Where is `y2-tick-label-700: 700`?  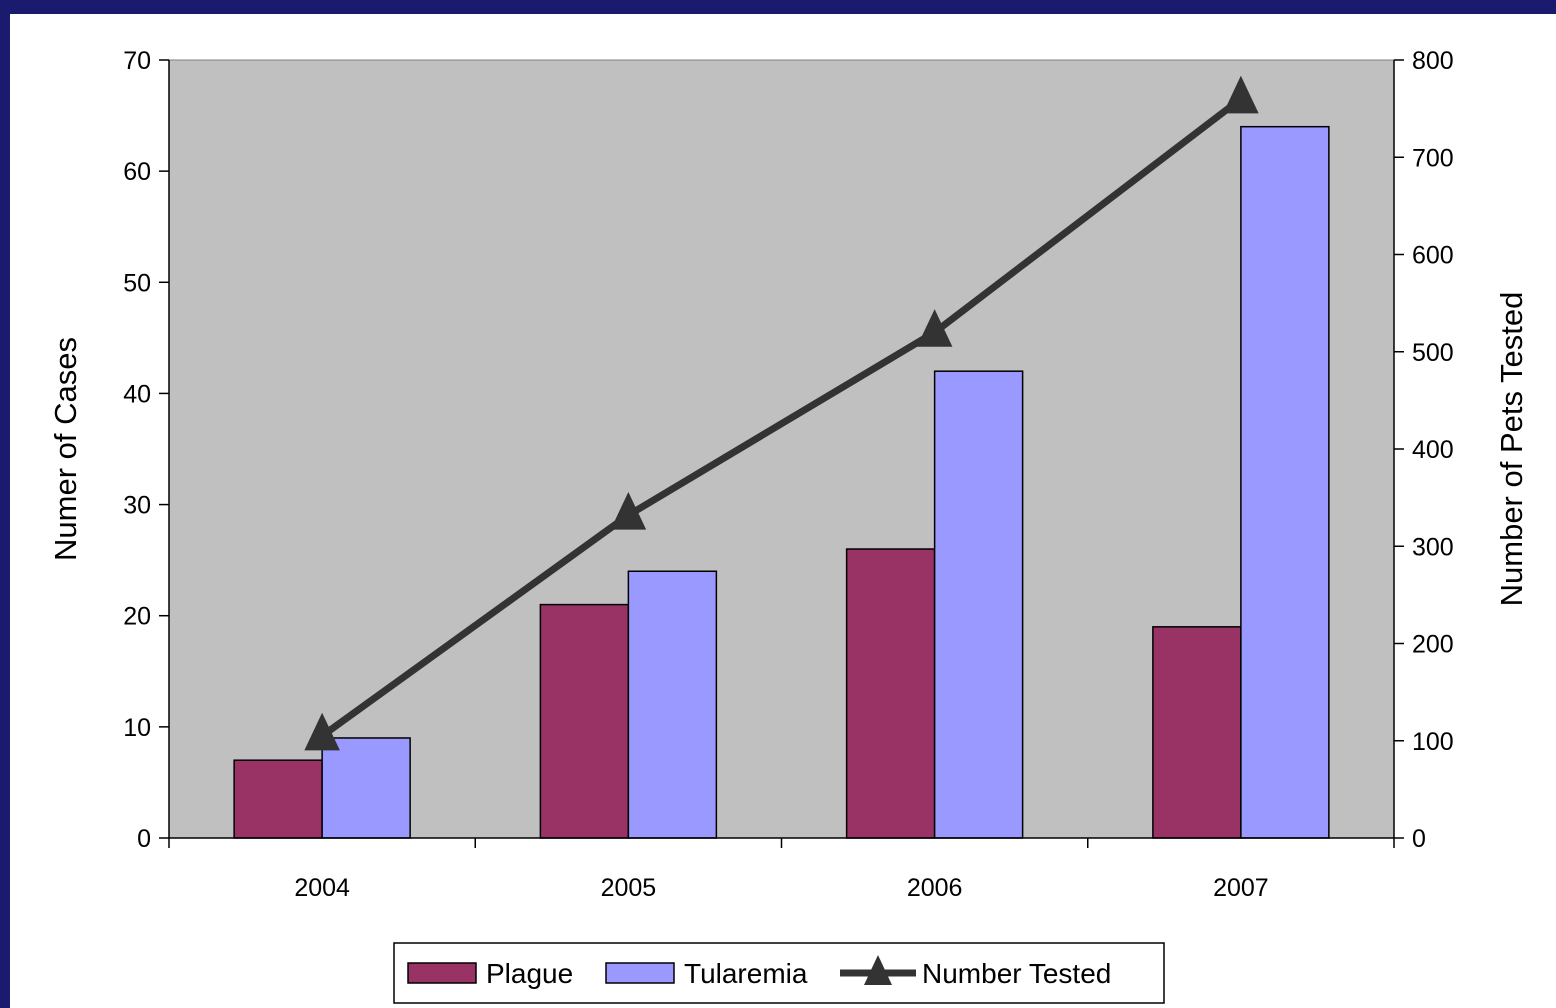
y2-tick-label-700: 700 is located at coordinates (1433, 158).